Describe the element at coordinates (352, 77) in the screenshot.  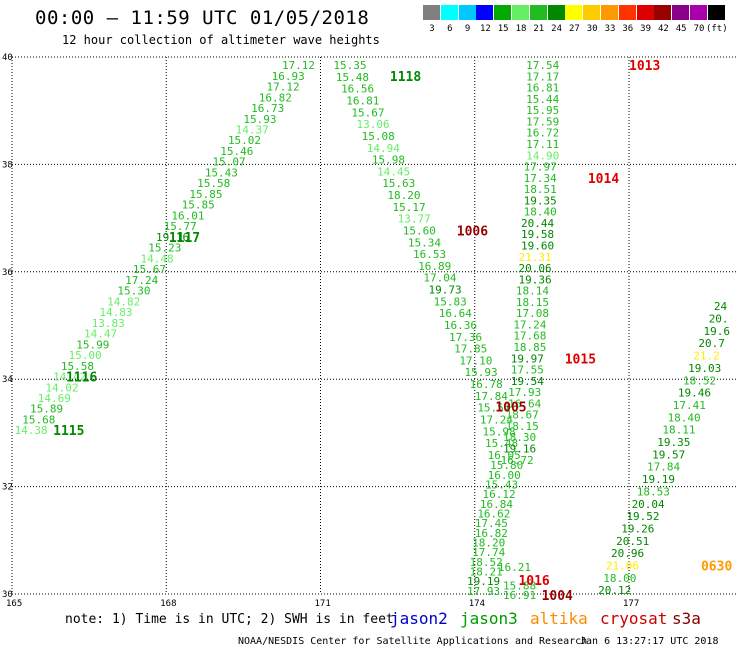
I see `swh-value: 15.48` at that location.